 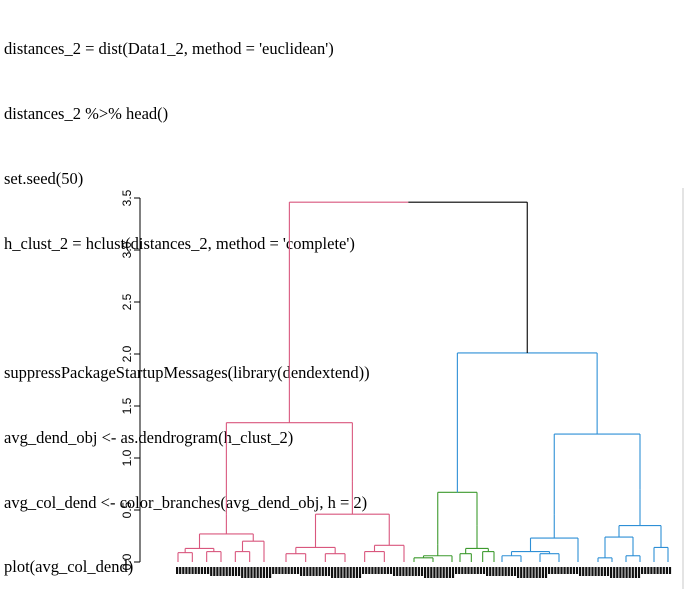 I want to click on y-tick-label: 0.5, so click(x=127, y=509).